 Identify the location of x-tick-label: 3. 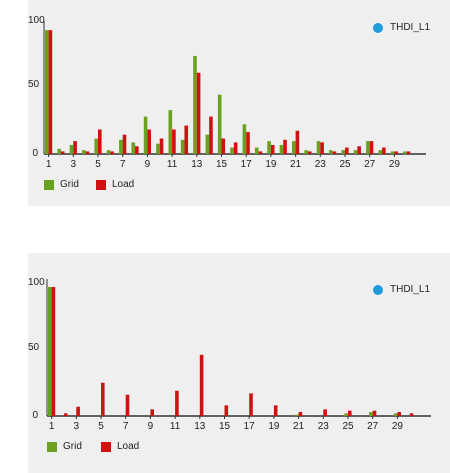
(77, 426).